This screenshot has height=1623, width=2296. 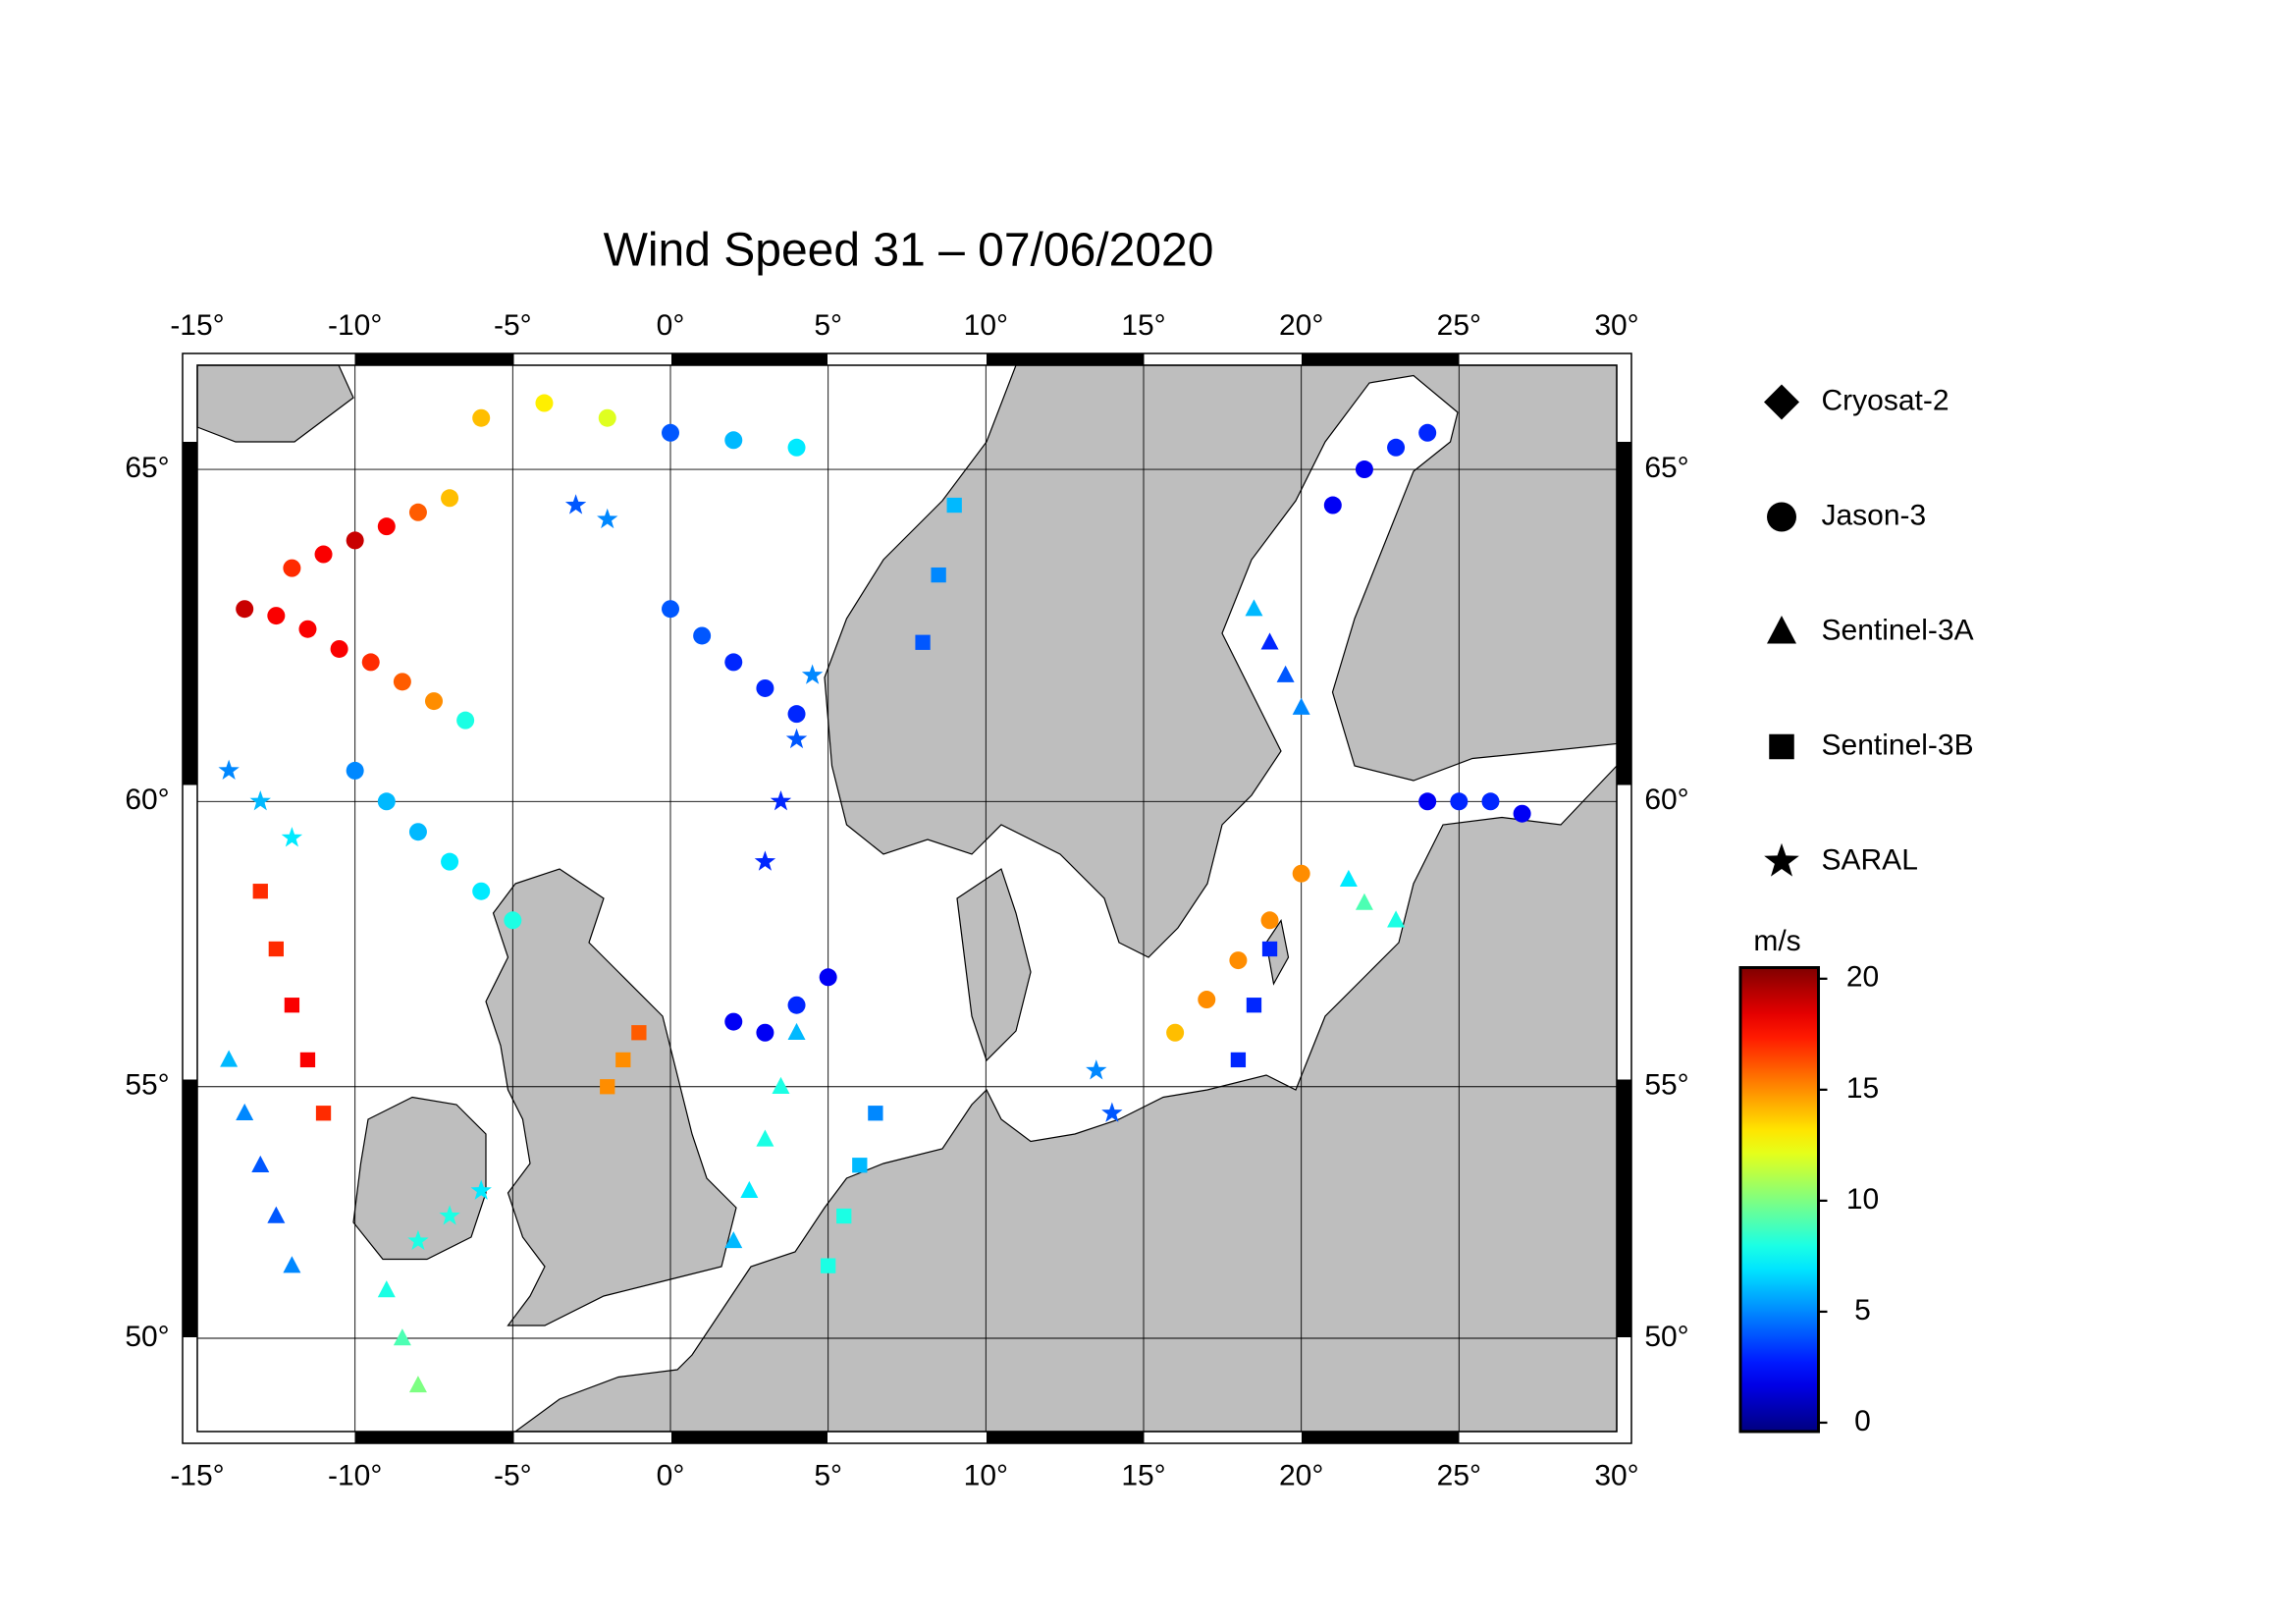 I want to click on x-tick-label: 30°, so click(x=1616, y=325).